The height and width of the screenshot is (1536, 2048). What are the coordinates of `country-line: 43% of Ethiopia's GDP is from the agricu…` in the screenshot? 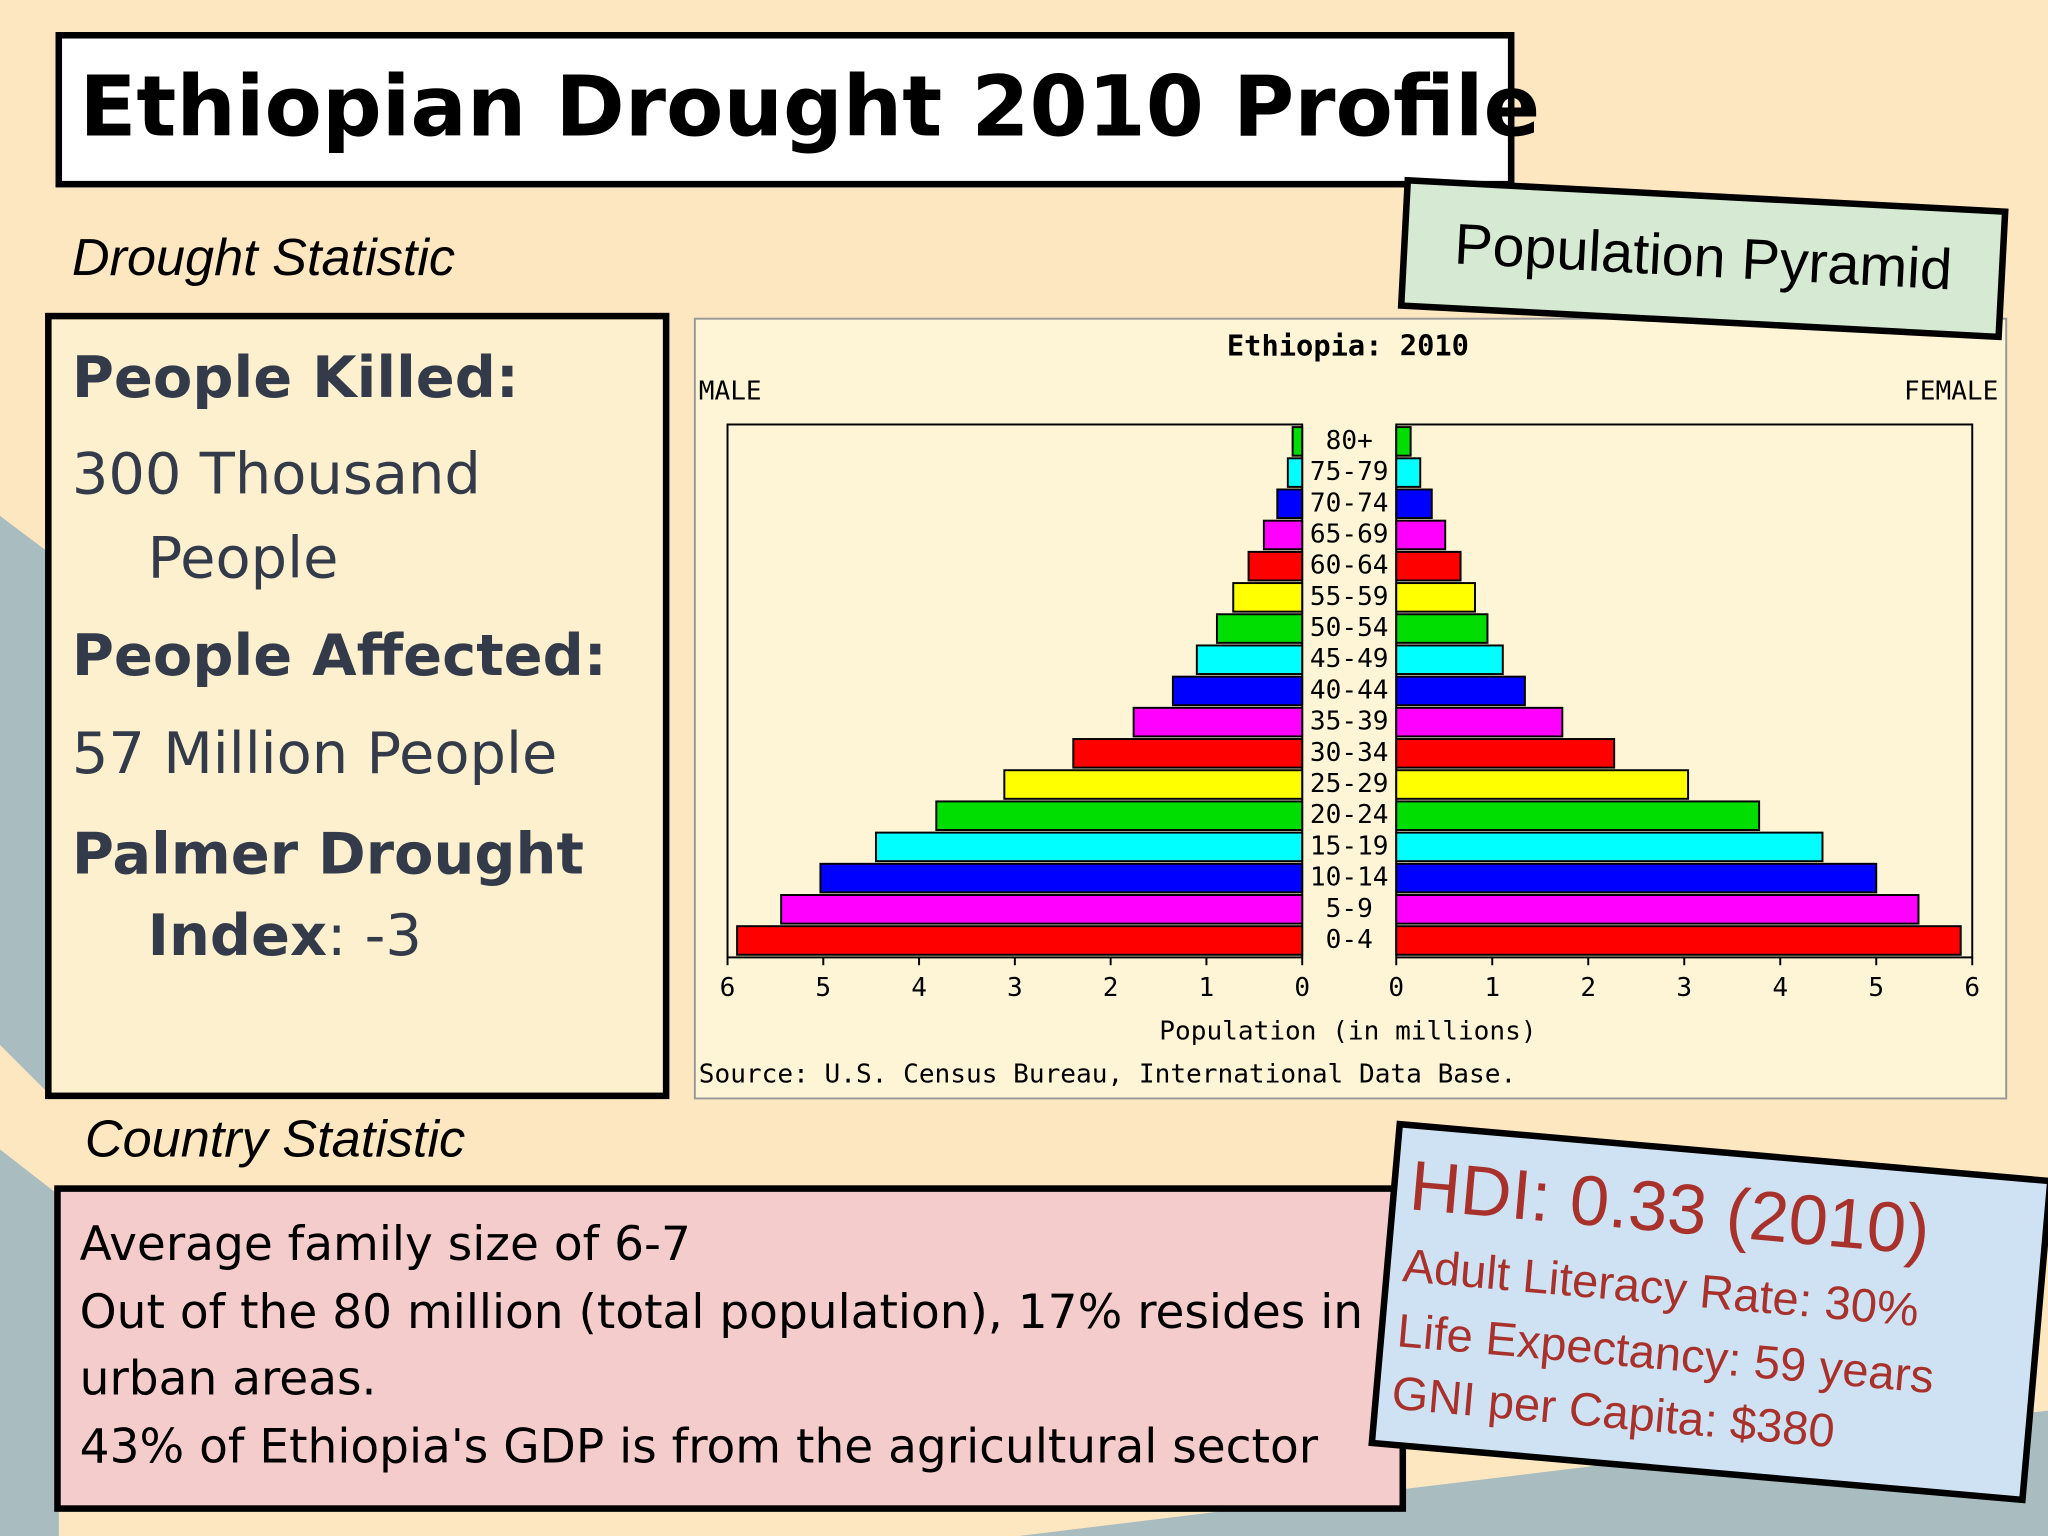 It's located at (699, 1446).